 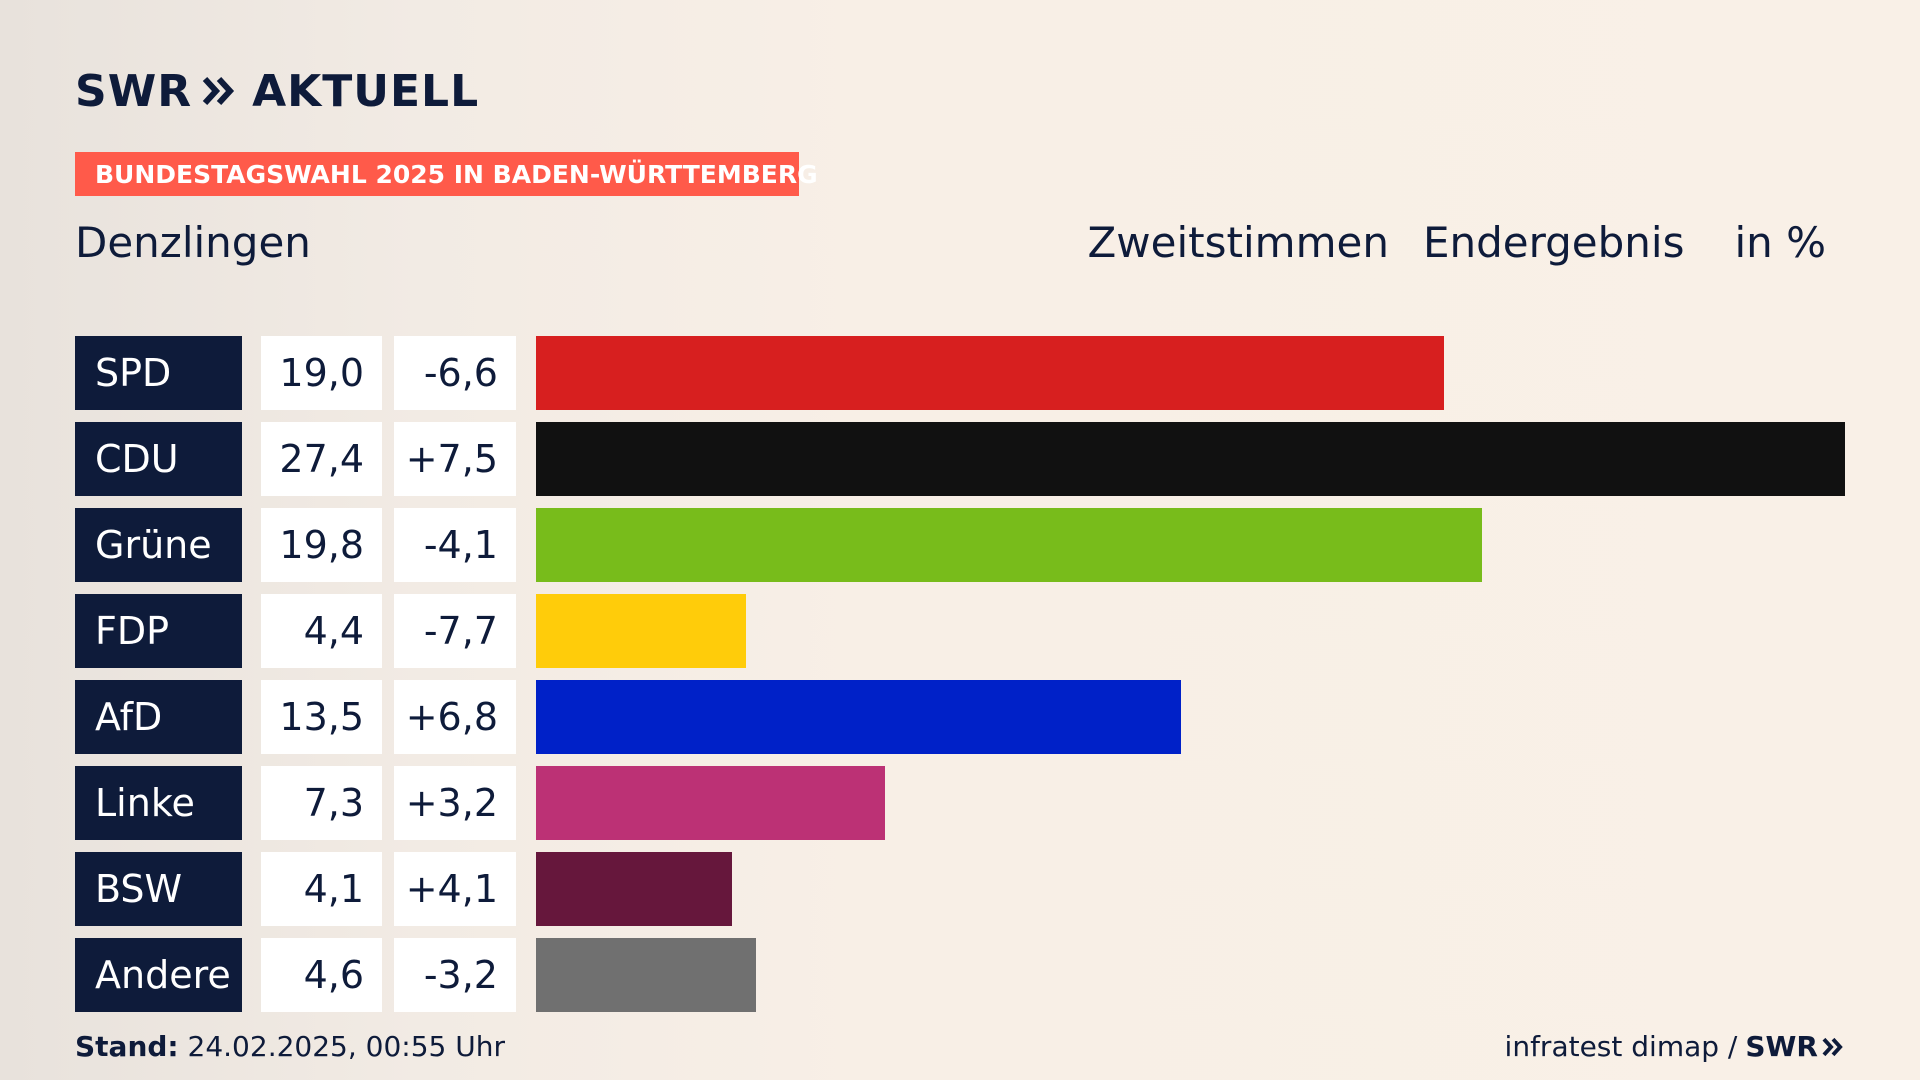 What do you see at coordinates (321, 459) in the screenshot?
I see `percent-value: 27,4` at bounding box center [321, 459].